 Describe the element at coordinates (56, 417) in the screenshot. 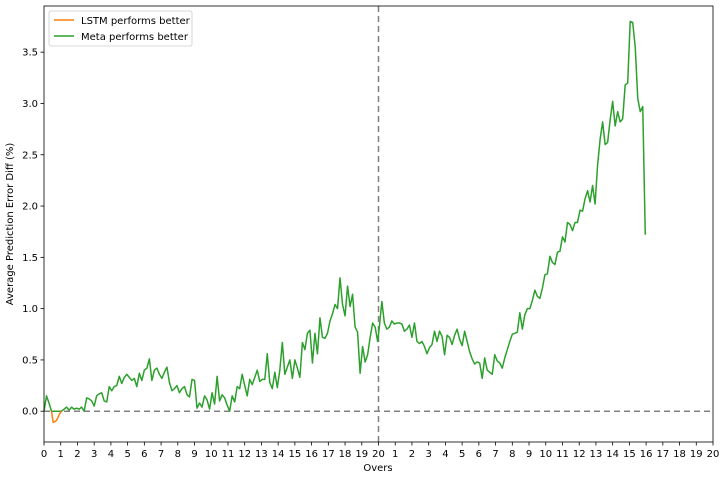

I see `series-line-lstm-performs-better` at that location.